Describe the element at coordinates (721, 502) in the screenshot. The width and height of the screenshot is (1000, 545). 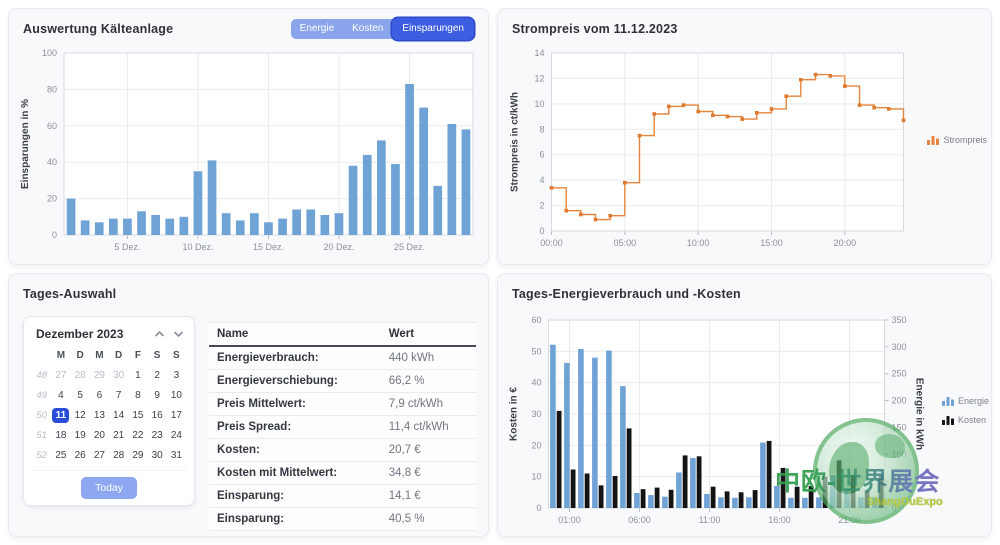
I see `energie-bar-h12` at that location.